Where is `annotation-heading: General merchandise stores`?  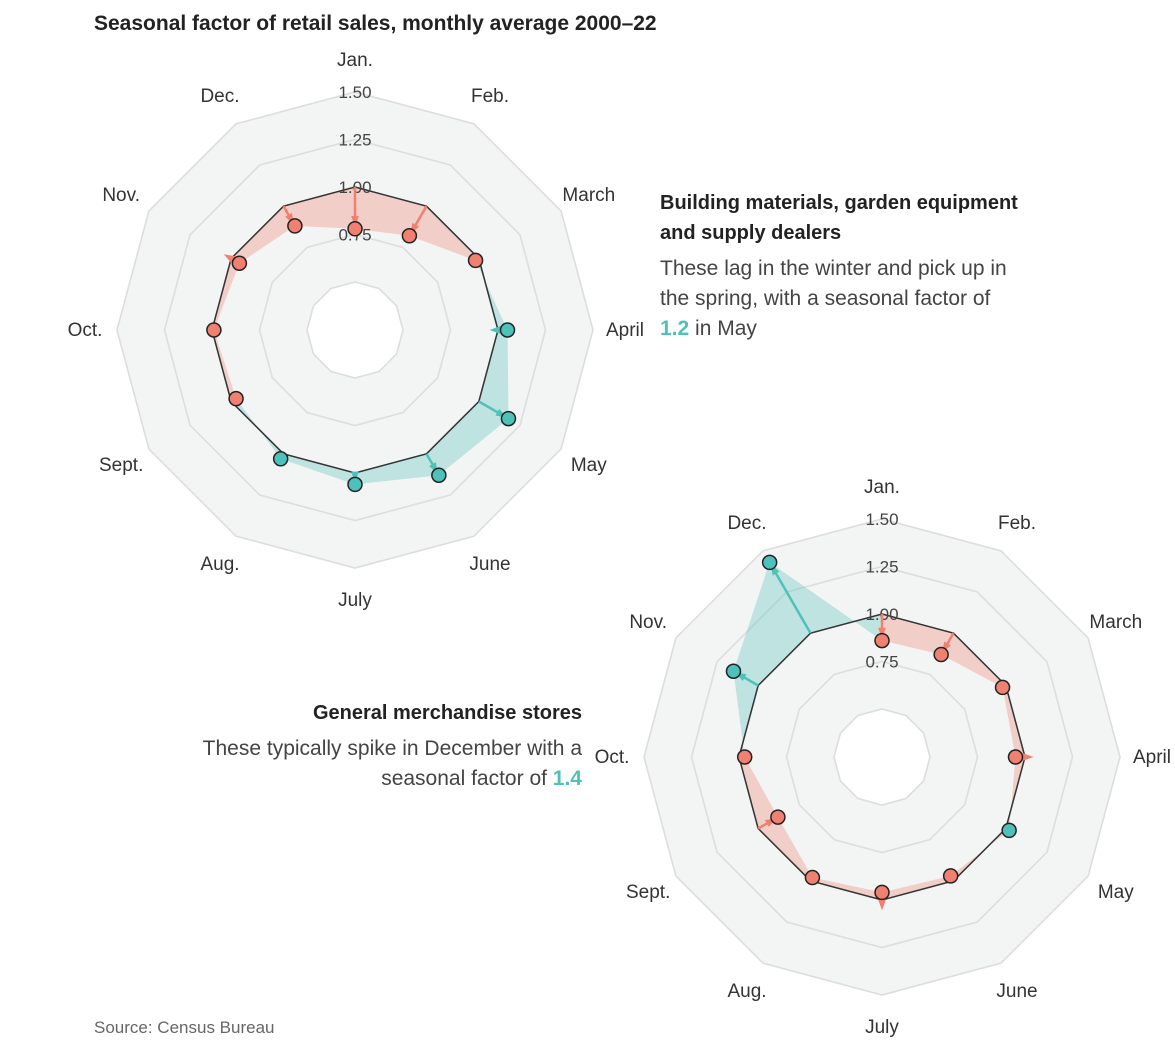
annotation-heading: General merchandise stores is located at coordinates (447, 713).